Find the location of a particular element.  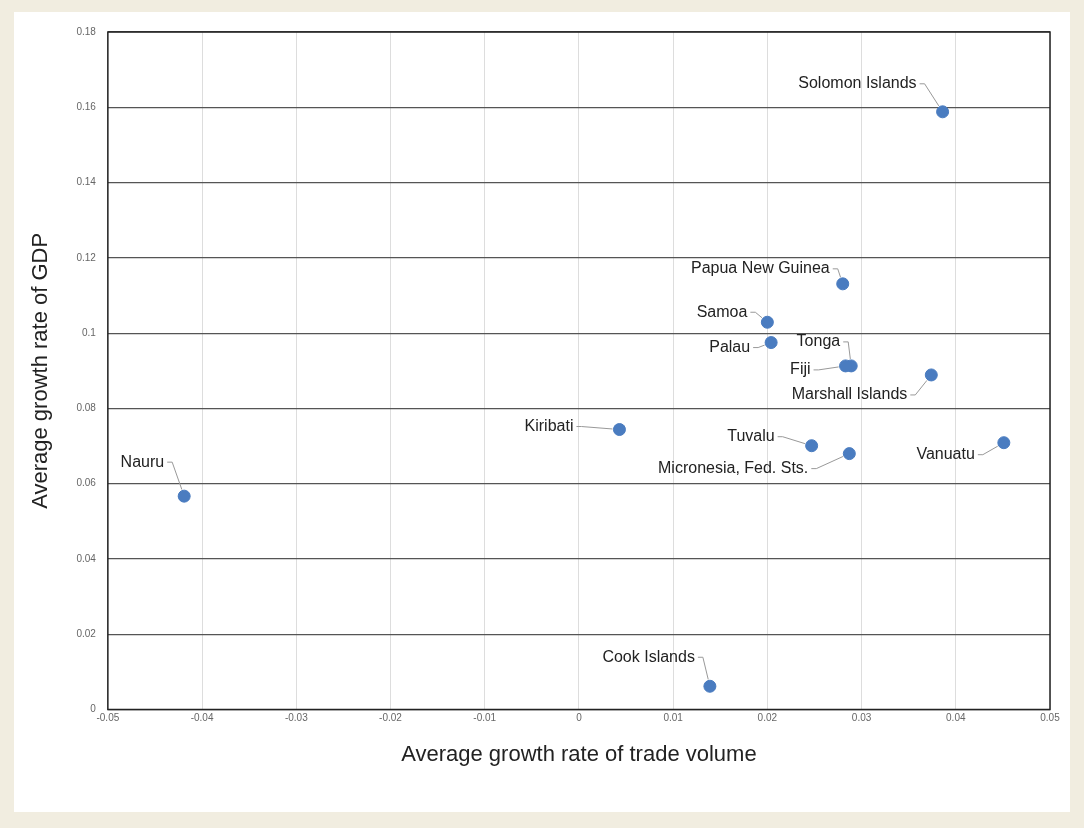

y-tick-label: 0.1 is located at coordinates (89, 332).